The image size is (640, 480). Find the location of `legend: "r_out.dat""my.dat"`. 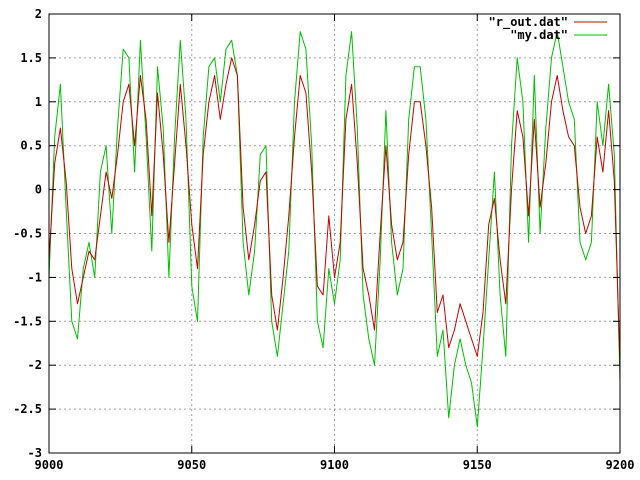

legend: "r_out.dat""my.dat" is located at coordinates (548, 28).